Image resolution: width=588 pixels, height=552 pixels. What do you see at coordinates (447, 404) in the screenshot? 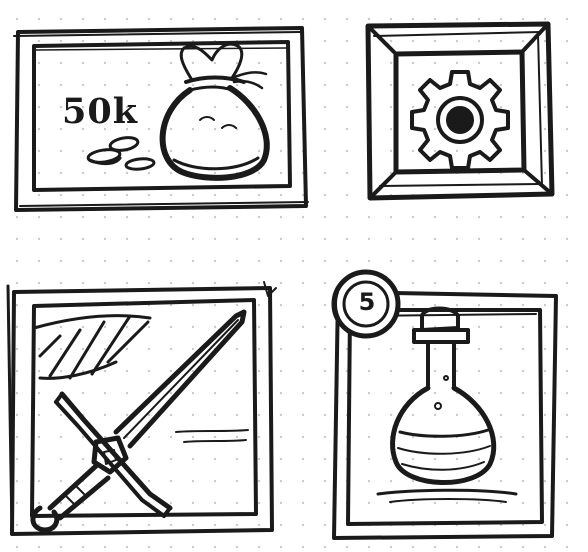
I see `potion-flask-icon` at bounding box center [447, 404].